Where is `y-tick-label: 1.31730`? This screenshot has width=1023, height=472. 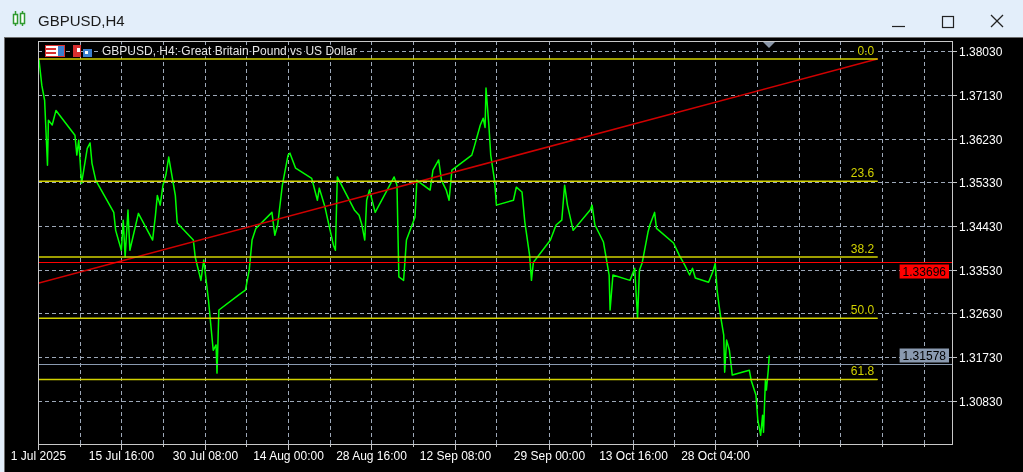
y-tick-label: 1.31730 is located at coordinates (981, 357).